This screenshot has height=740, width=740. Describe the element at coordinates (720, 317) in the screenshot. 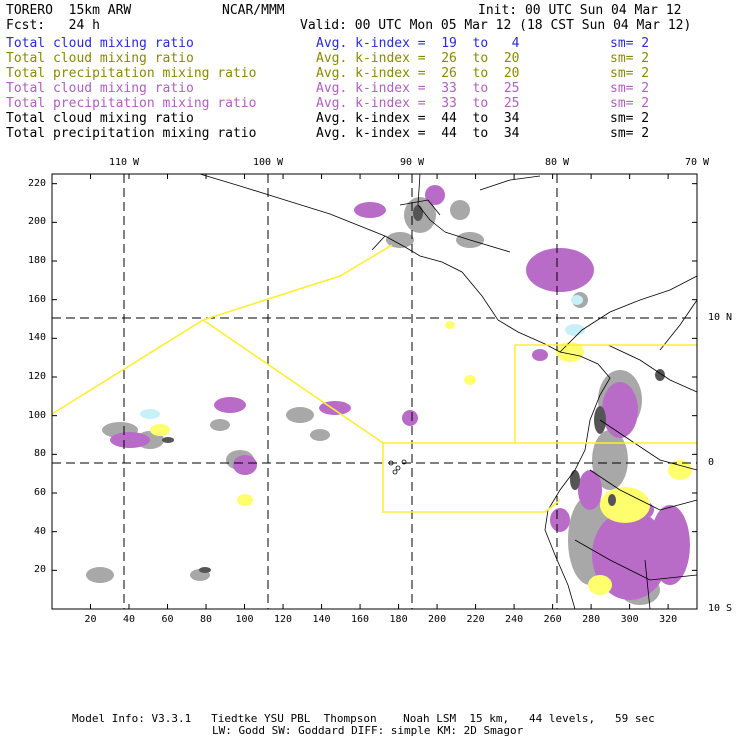

I see `latitude-label: 10 N` at that location.